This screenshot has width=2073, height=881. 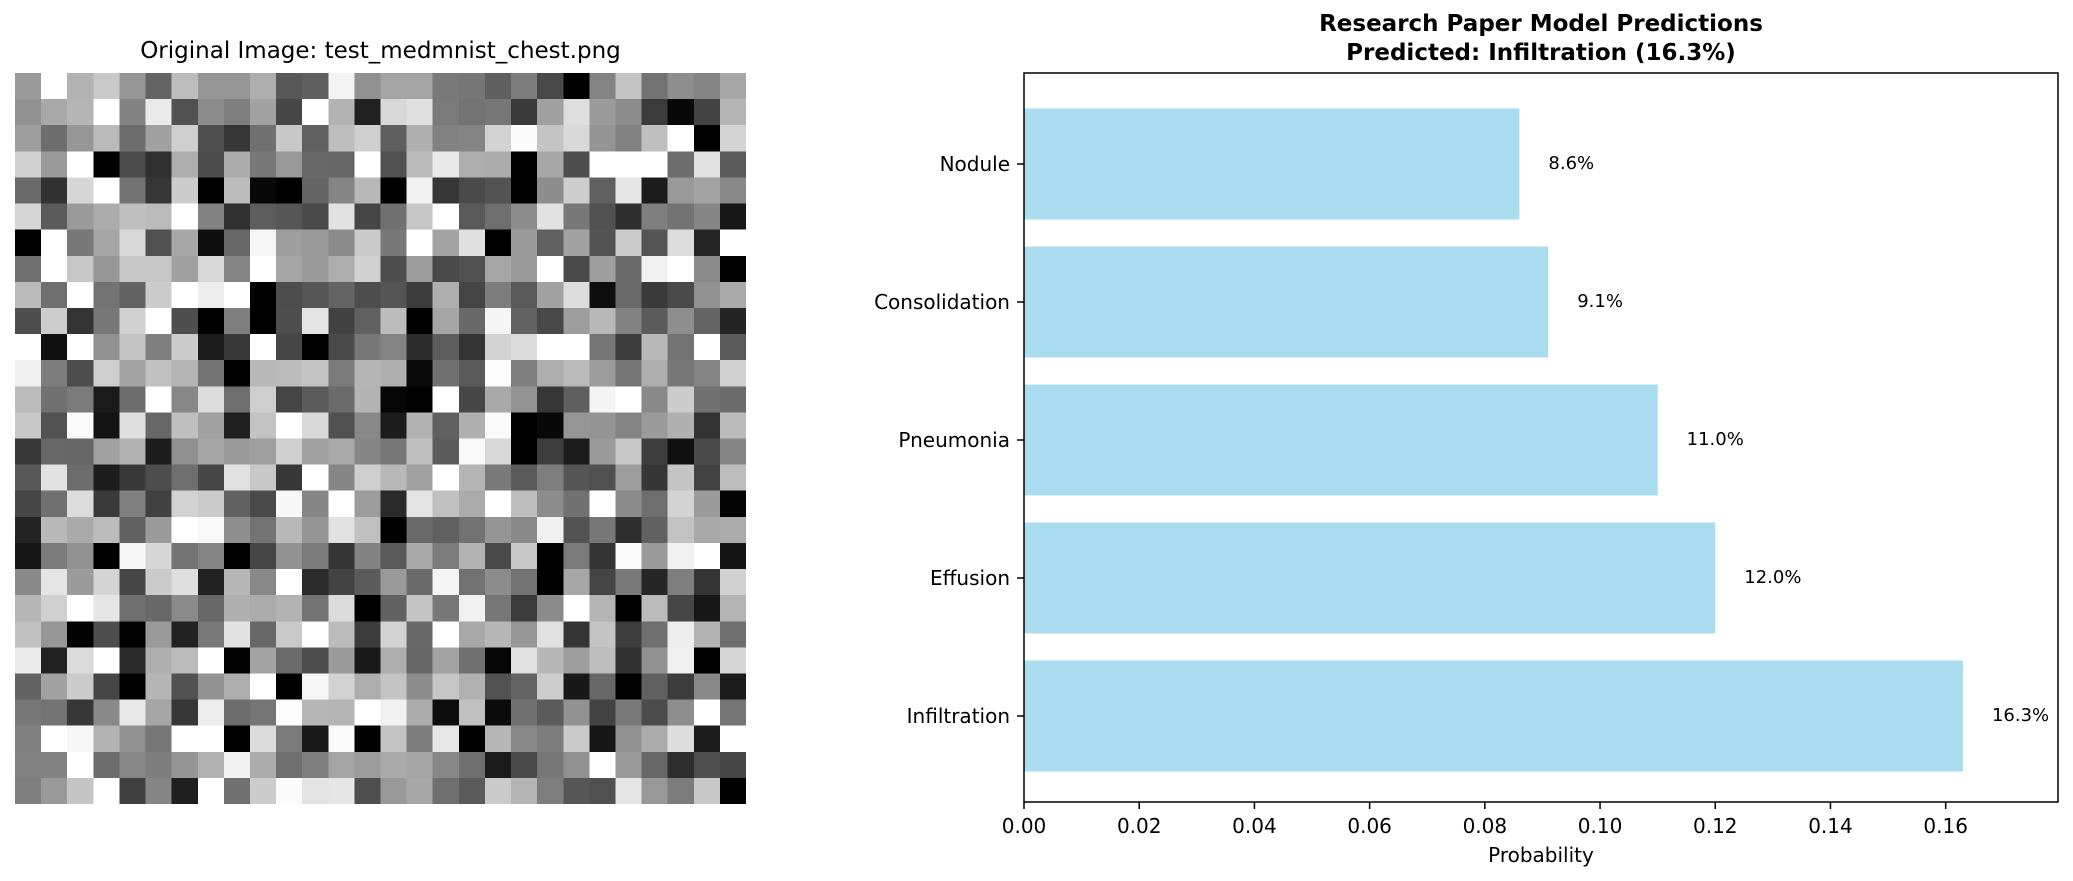 I want to click on x-tick-label: 0.04, so click(x=1254, y=826).